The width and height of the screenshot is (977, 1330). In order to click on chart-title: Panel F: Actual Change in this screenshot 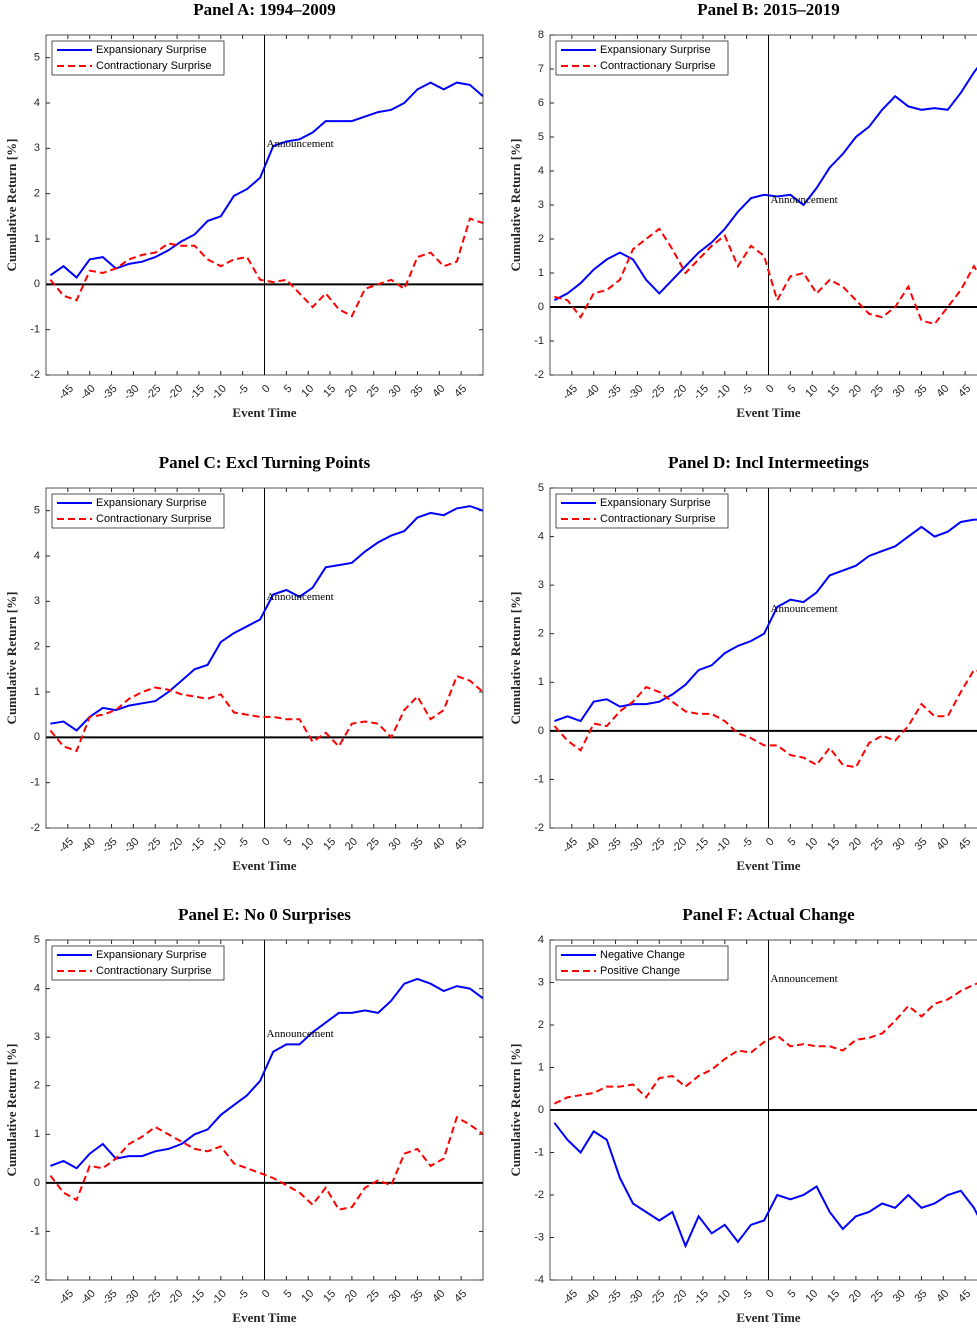, I will do `click(768, 914)`.